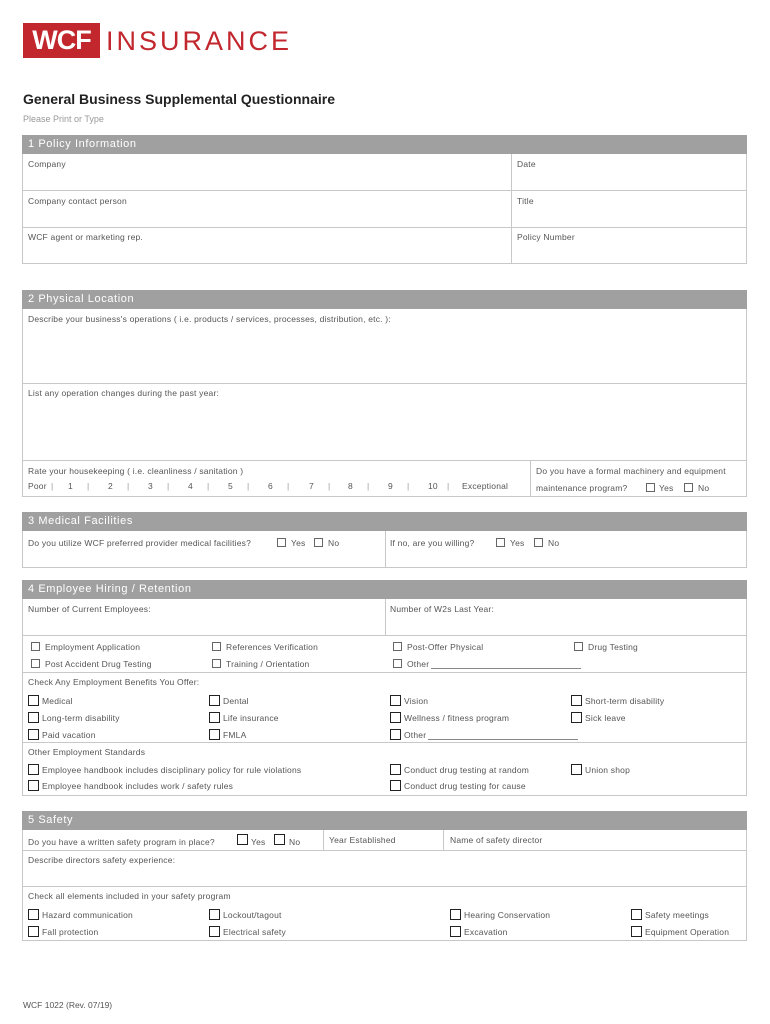 This screenshot has height=1024, width=770. I want to click on benefit-item-3-checkbox, so click(576, 700).